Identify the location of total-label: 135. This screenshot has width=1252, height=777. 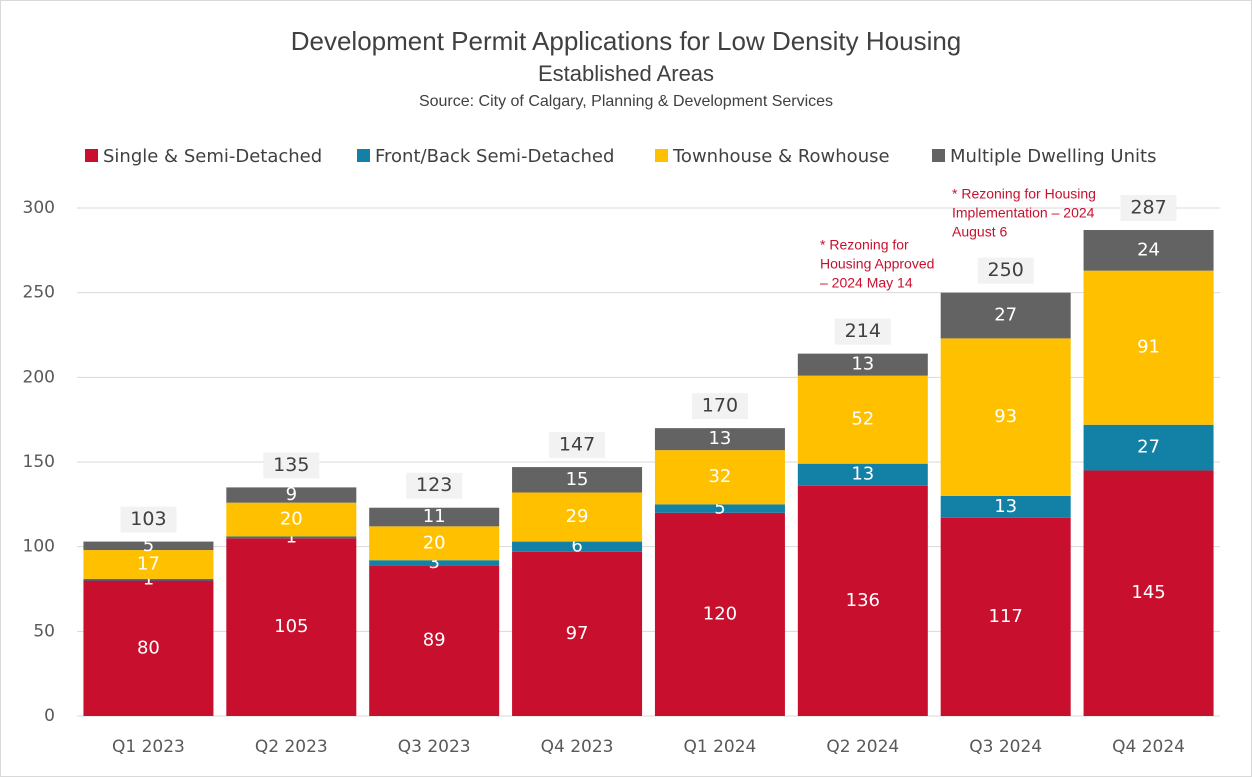
(291, 465).